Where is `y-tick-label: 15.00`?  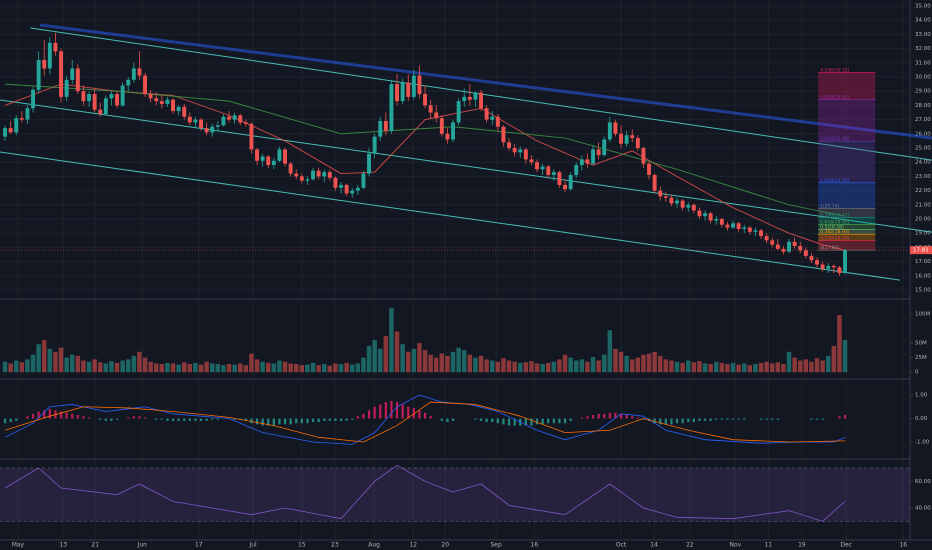
y-tick-label: 15.00 is located at coordinates (923, 291).